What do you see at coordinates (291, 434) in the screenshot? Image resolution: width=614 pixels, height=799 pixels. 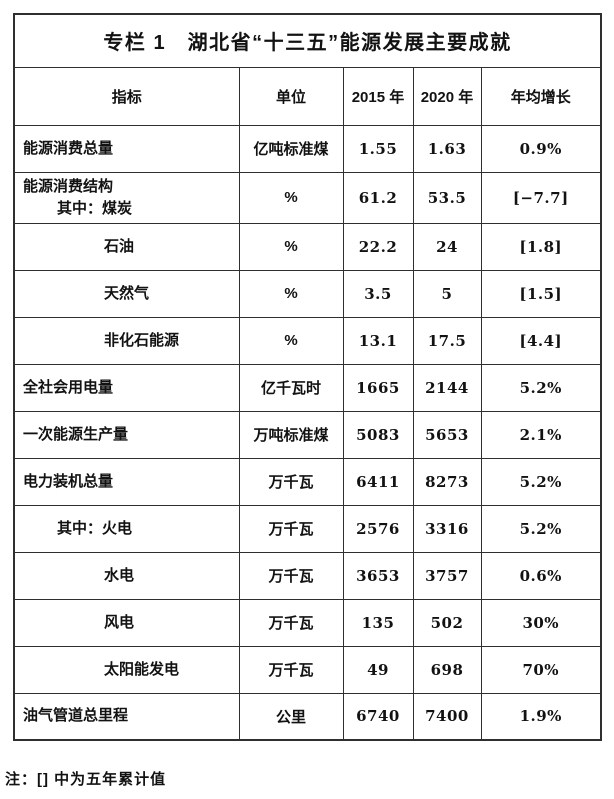 I see `unit-cell: 万吨标准煤` at bounding box center [291, 434].